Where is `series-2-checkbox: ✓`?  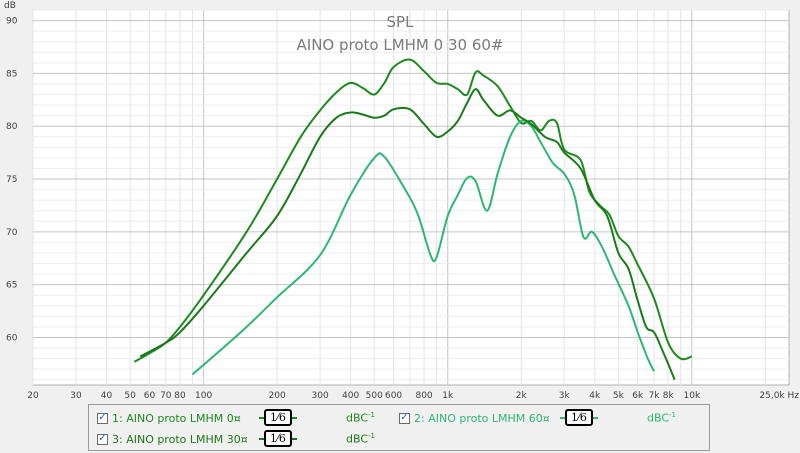
series-2-checkbox: ✓ is located at coordinates (404, 418).